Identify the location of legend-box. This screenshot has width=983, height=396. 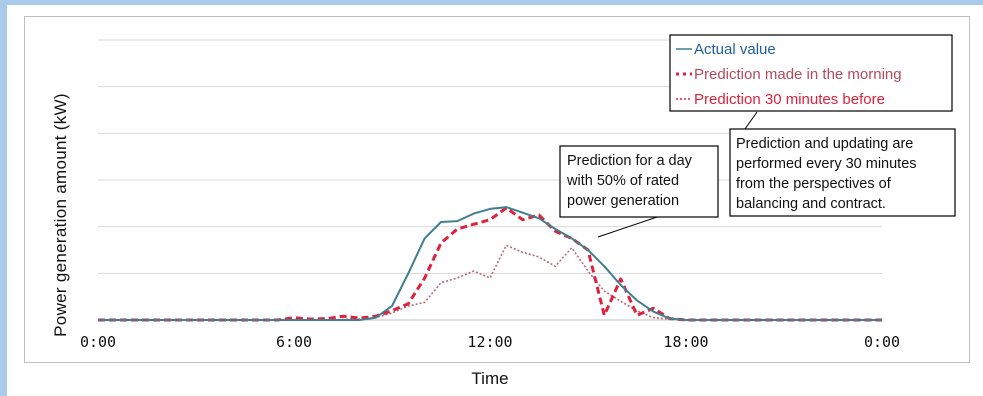
(811, 73).